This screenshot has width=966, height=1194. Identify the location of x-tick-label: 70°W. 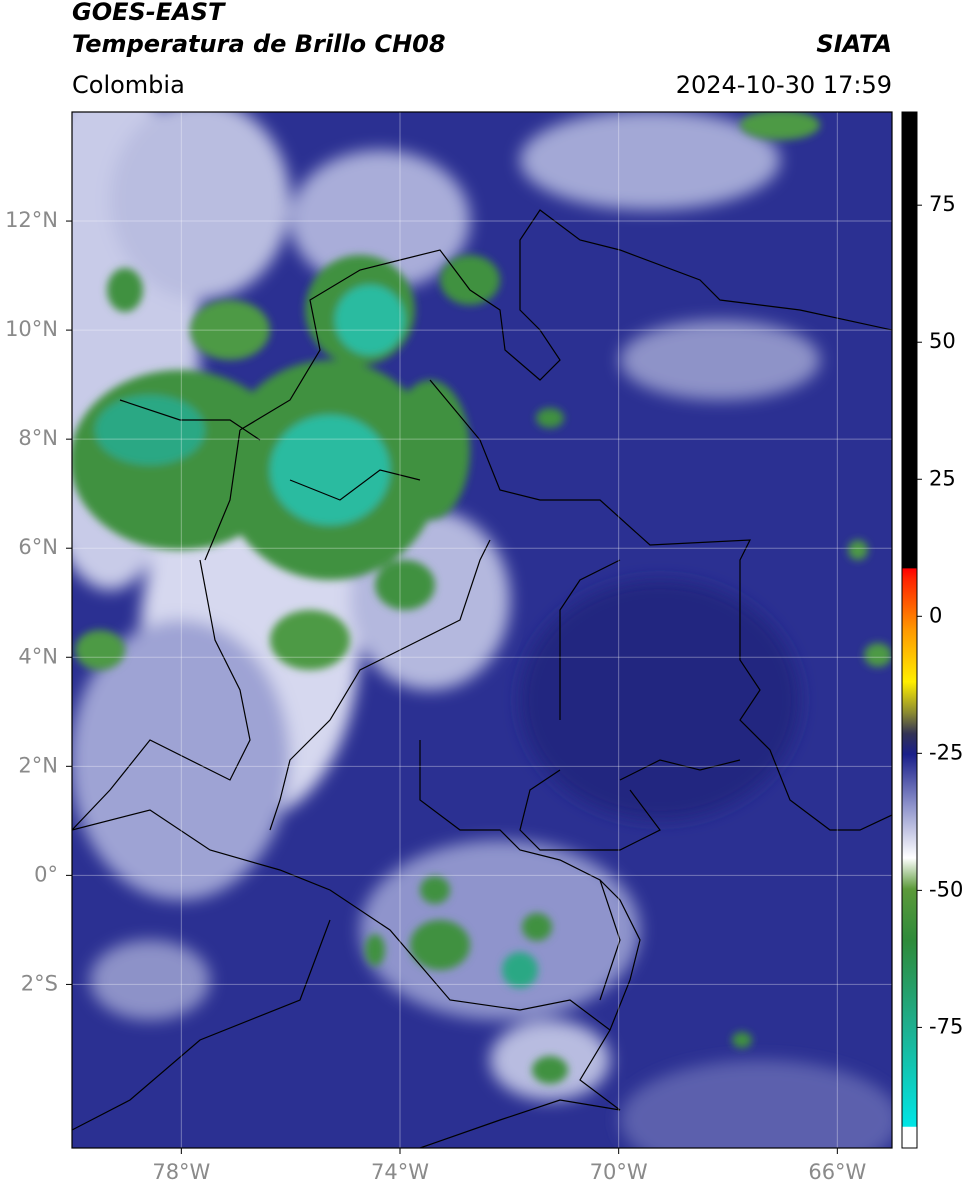
(619, 1172).